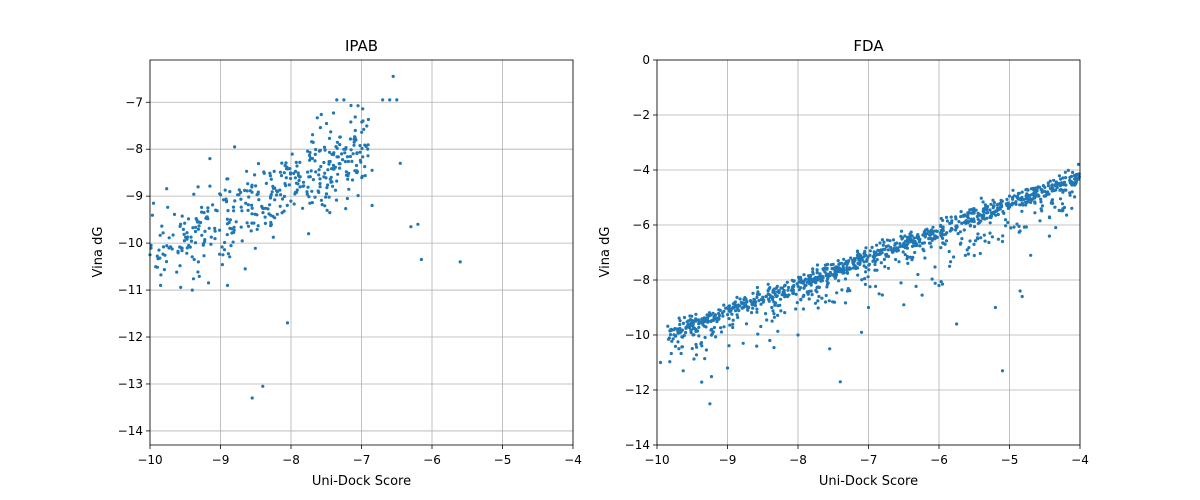 This screenshot has height=500, width=1200. I want to click on y-tick-label: −14, so click(130, 431).